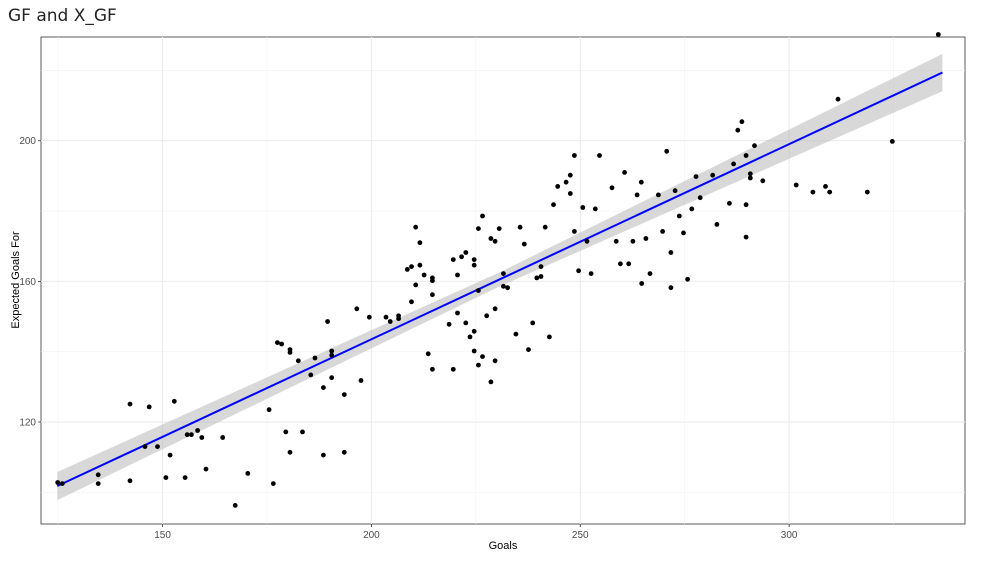  Describe the element at coordinates (27, 282) in the screenshot. I see `y-tick-label: 160` at that location.